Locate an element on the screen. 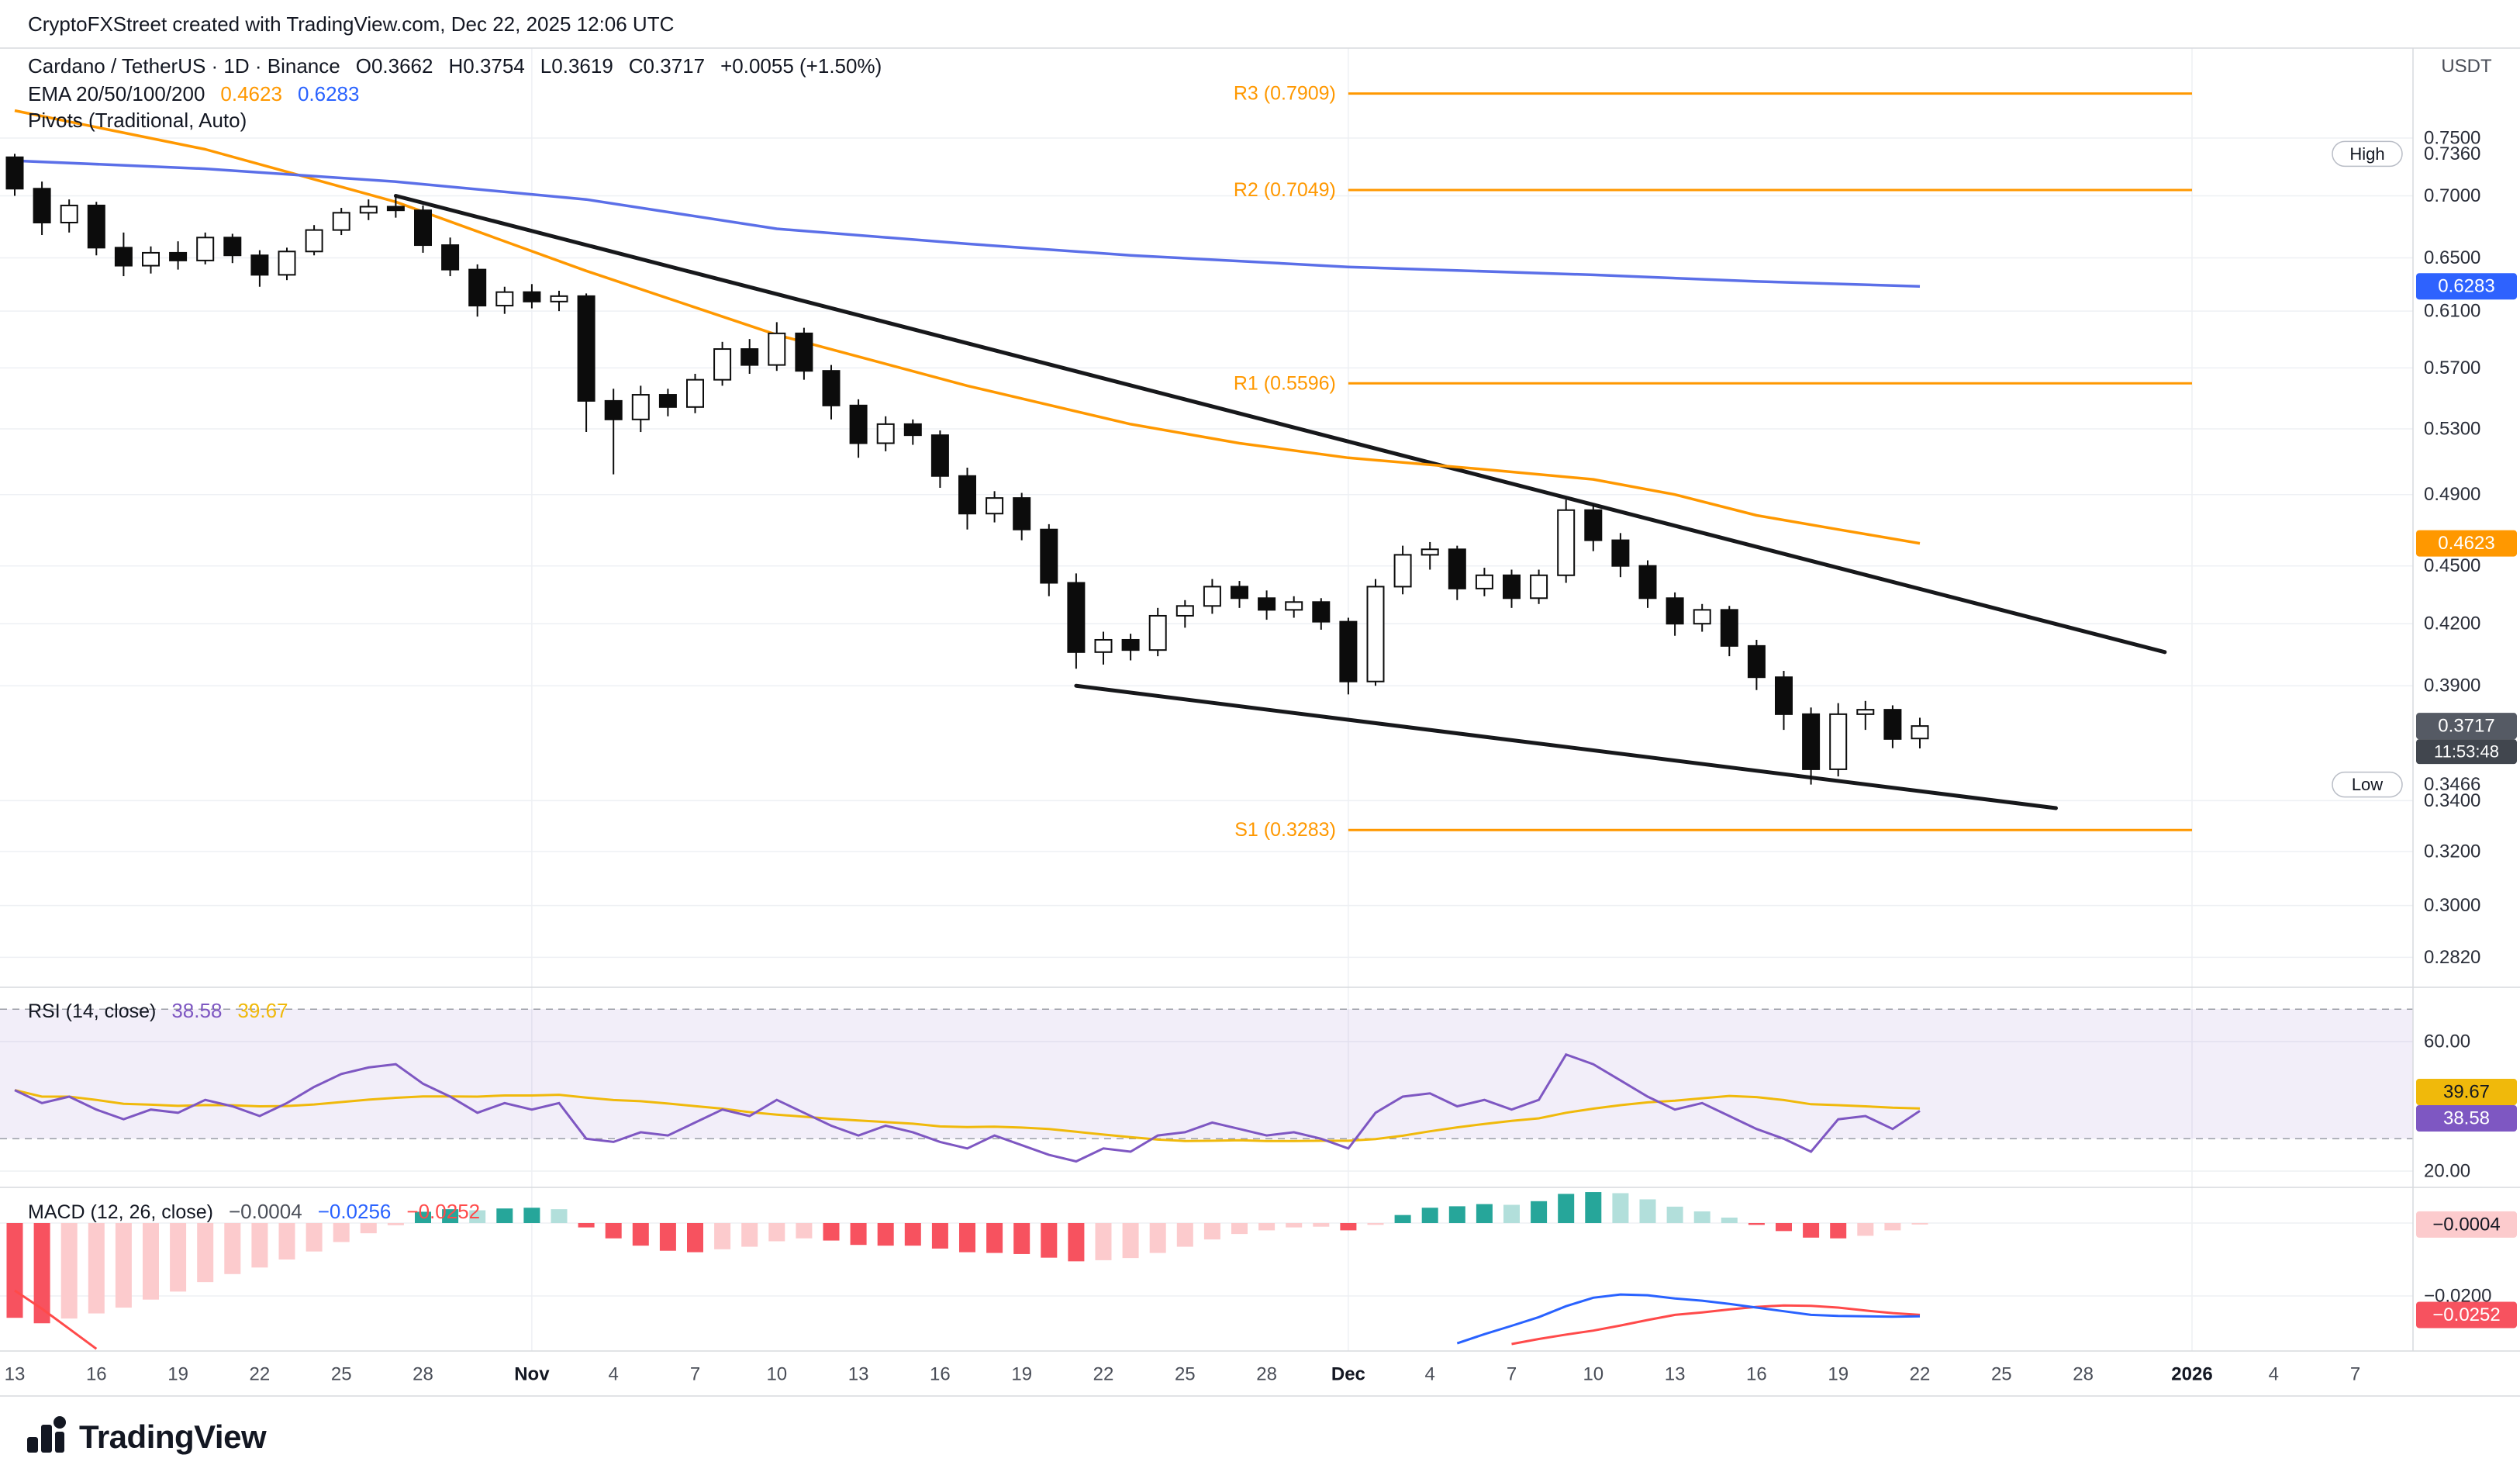  tradingview-footer: TradingView is located at coordinates (146, 1437).